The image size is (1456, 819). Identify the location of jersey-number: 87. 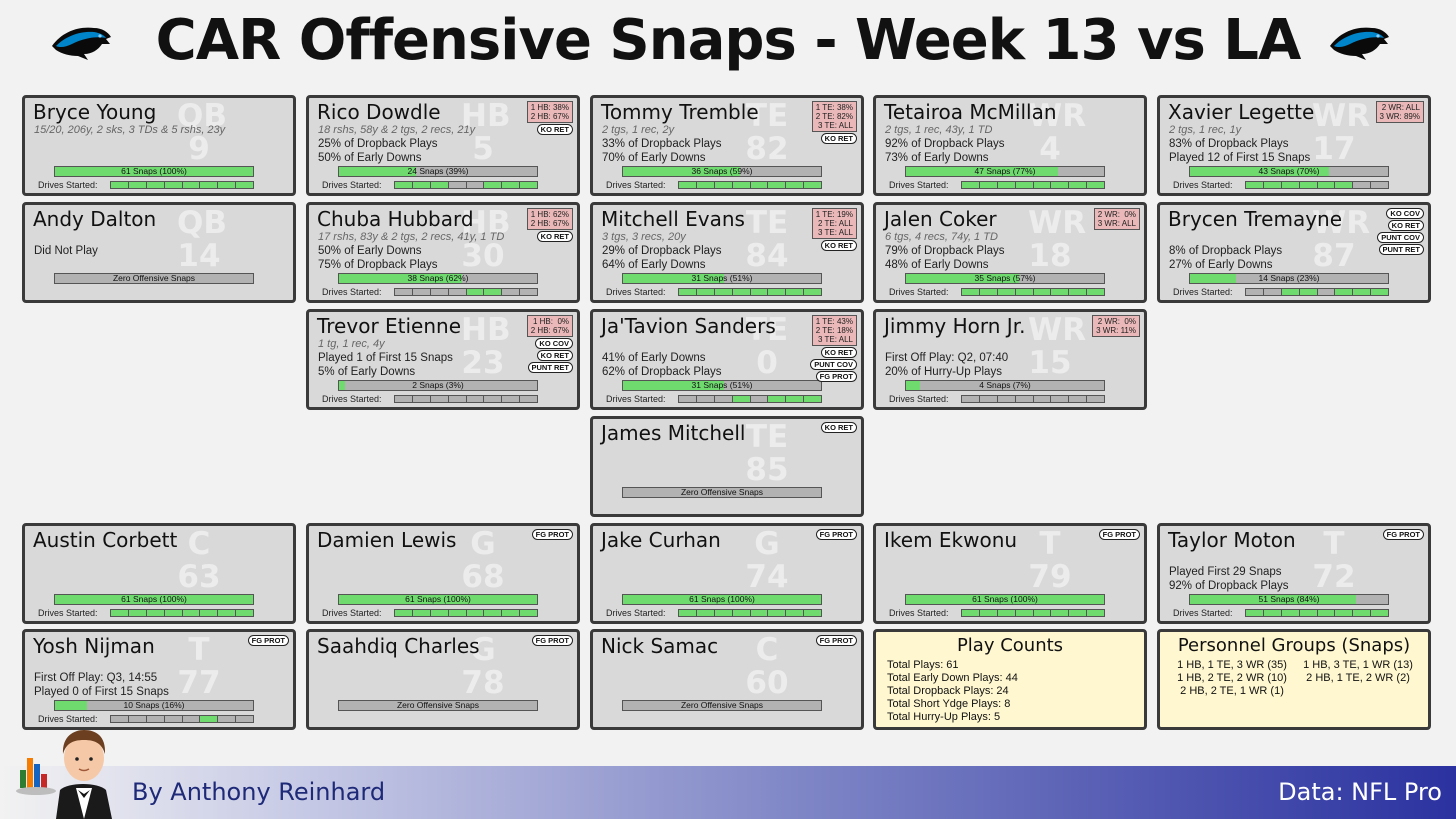
(1334, 256).